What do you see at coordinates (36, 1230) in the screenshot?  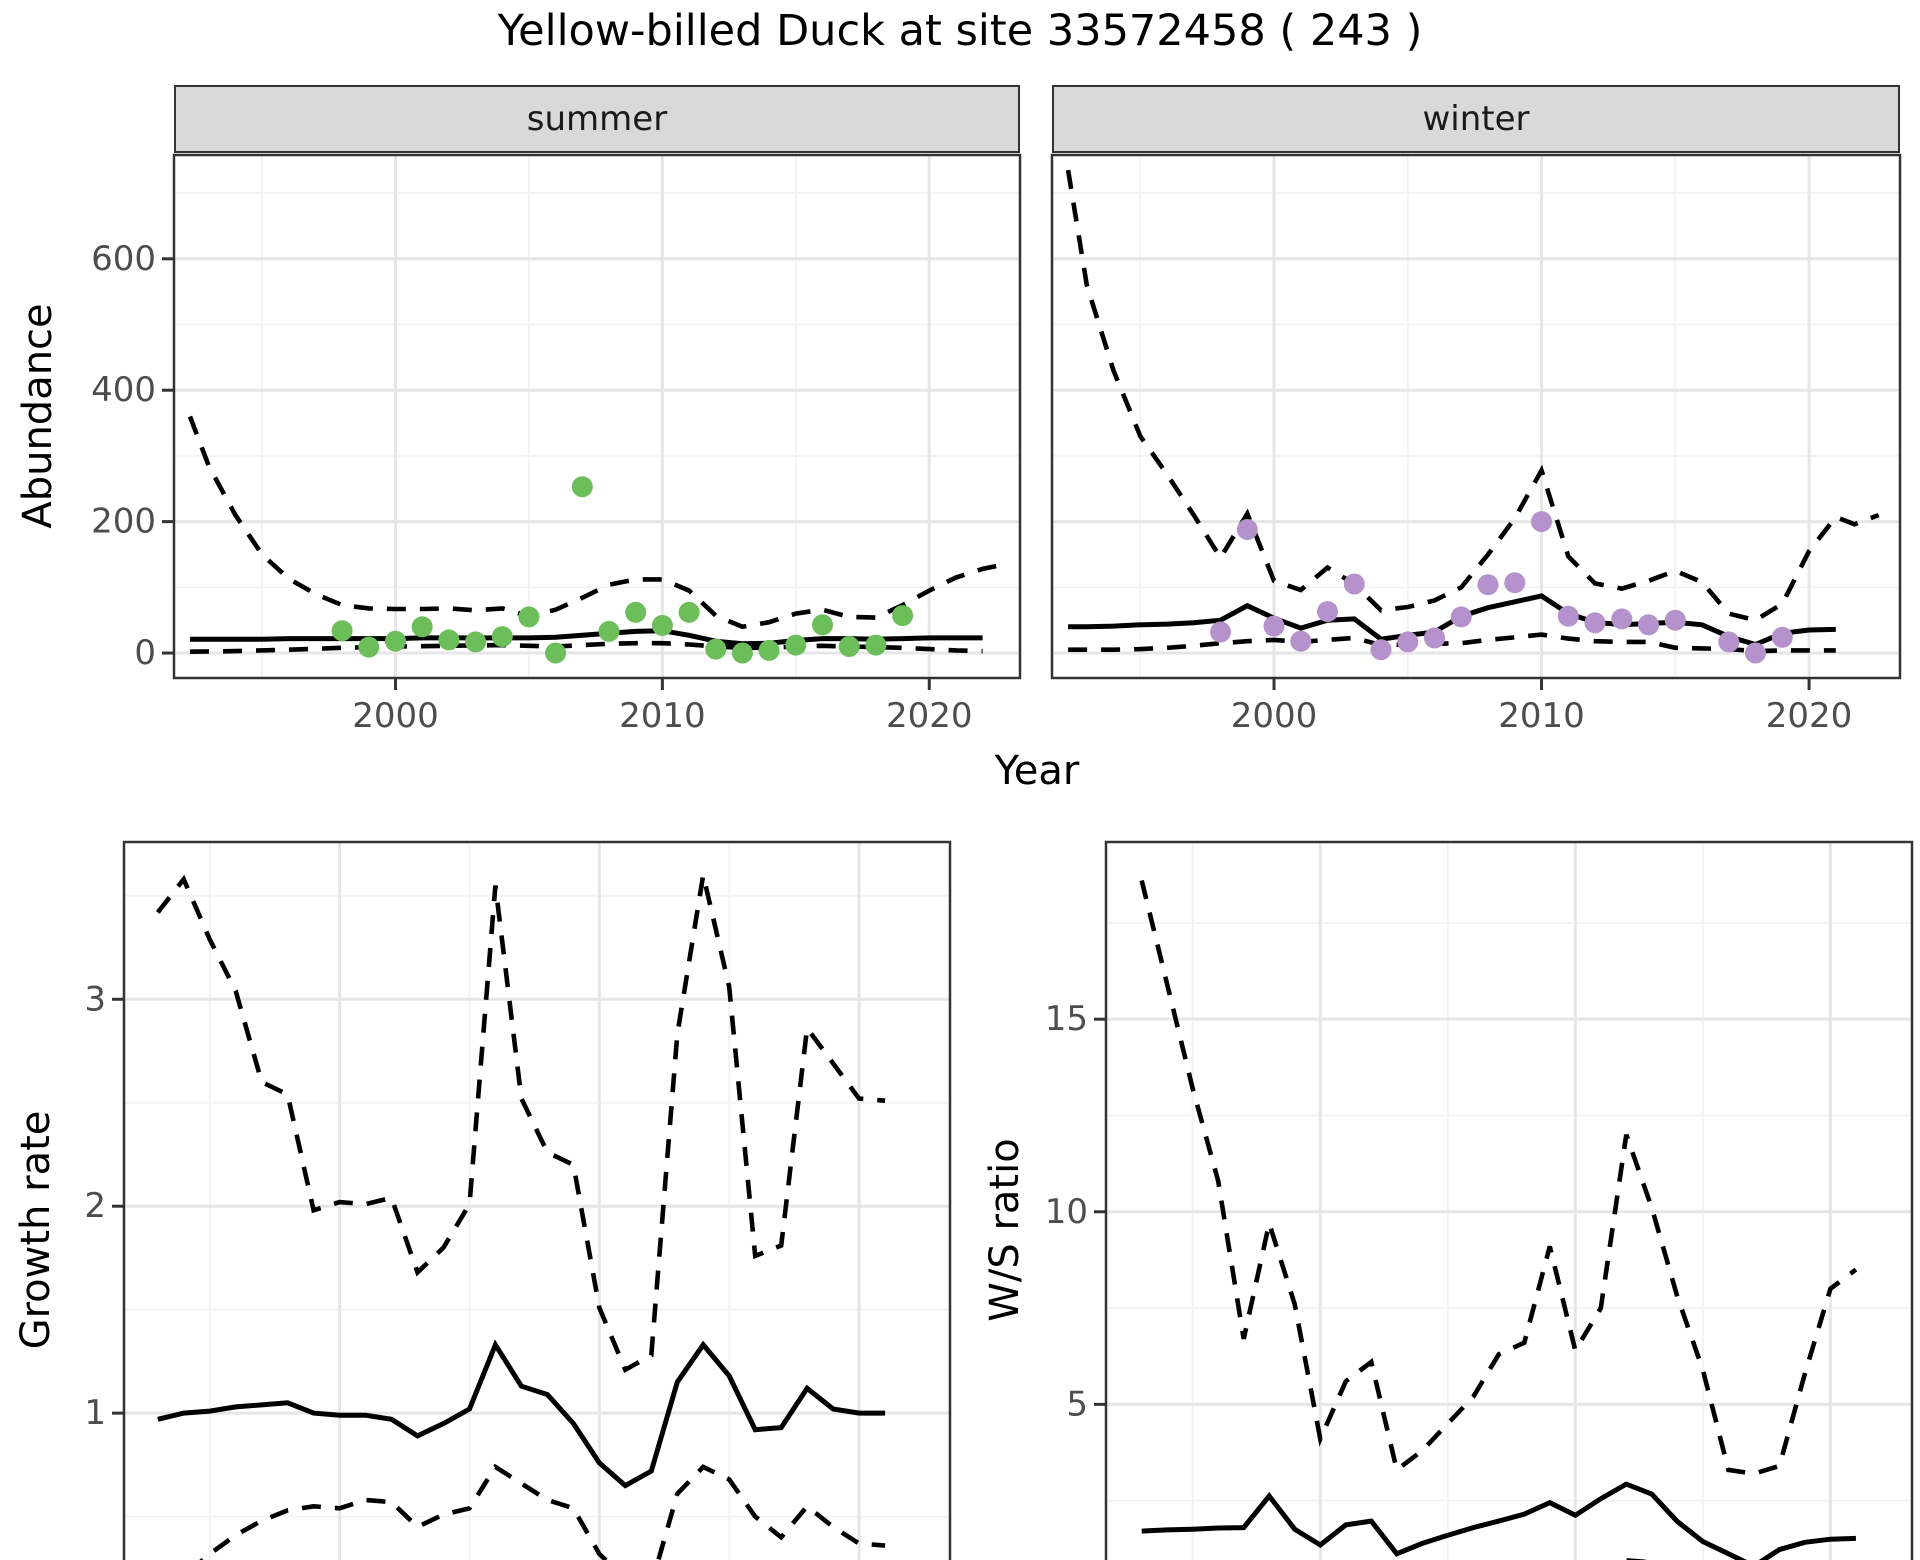 I see `growth-rate-y-axis-title: Growth rate` at bounding box center [36, 1230].